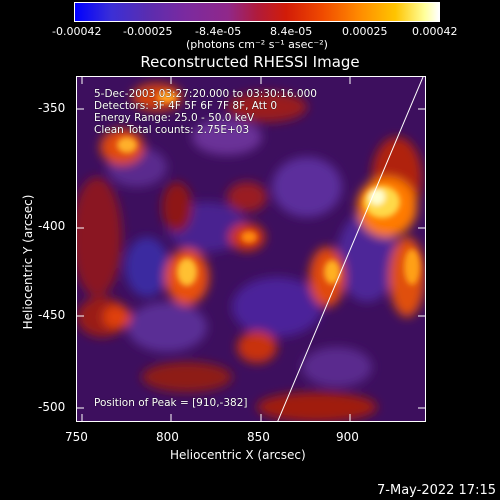  What do you see at coordinates (218, 31) in the screenshot?
I see `colorbar-tick-label: -8.4e-05` at bounding box center [218, 31].